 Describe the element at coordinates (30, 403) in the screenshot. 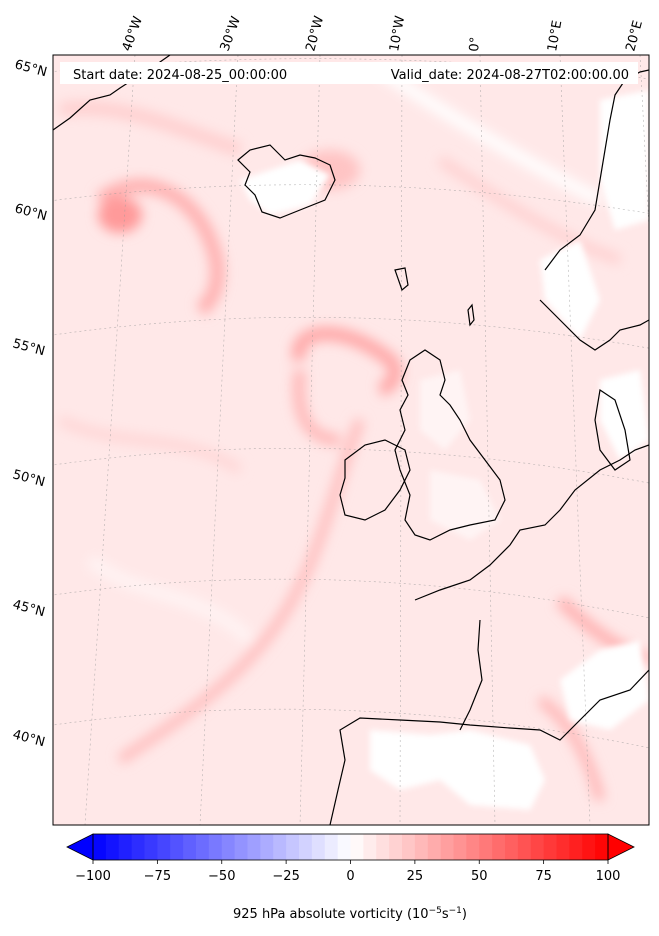

I see `latitude-labels: 65°N 60°N 55°N 50°N 45°N 40°N` at that location.